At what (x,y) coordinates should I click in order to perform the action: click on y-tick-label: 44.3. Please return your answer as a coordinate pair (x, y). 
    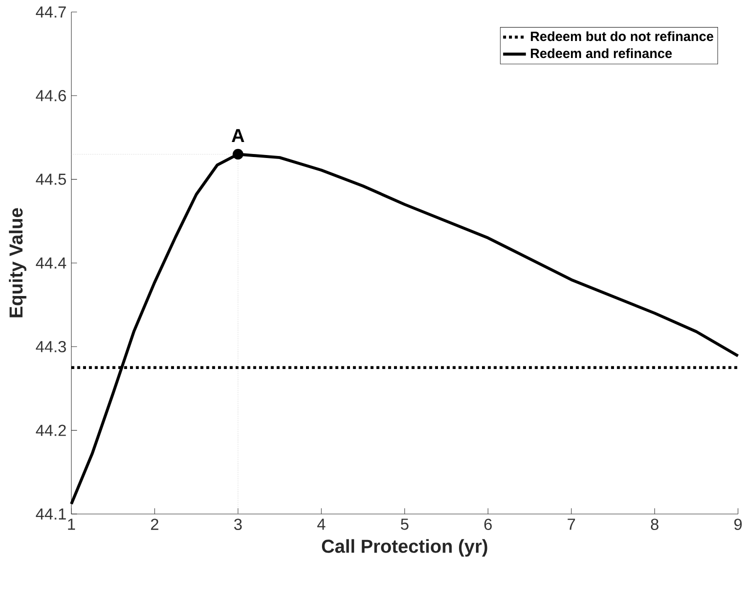
    Looking at the image, I should click on (51, 346).